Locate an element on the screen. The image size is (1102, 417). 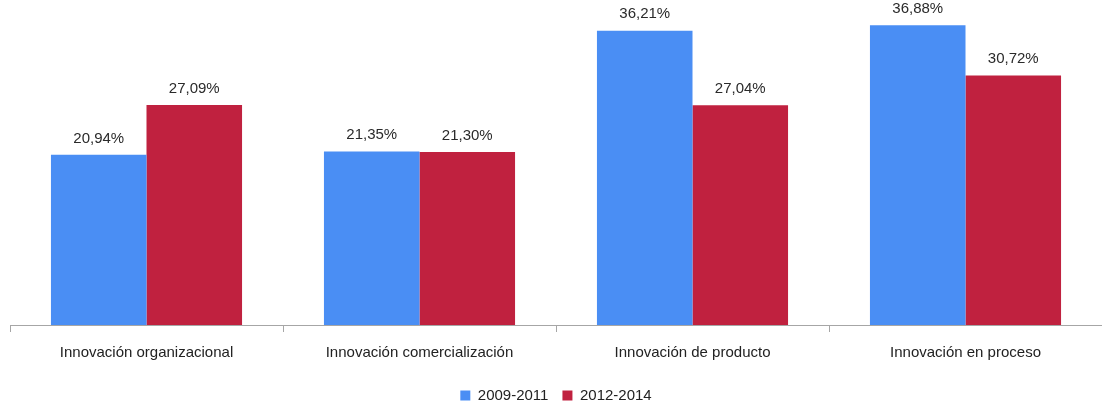
data-label: 36,88% is located at coordinates (918, 8).